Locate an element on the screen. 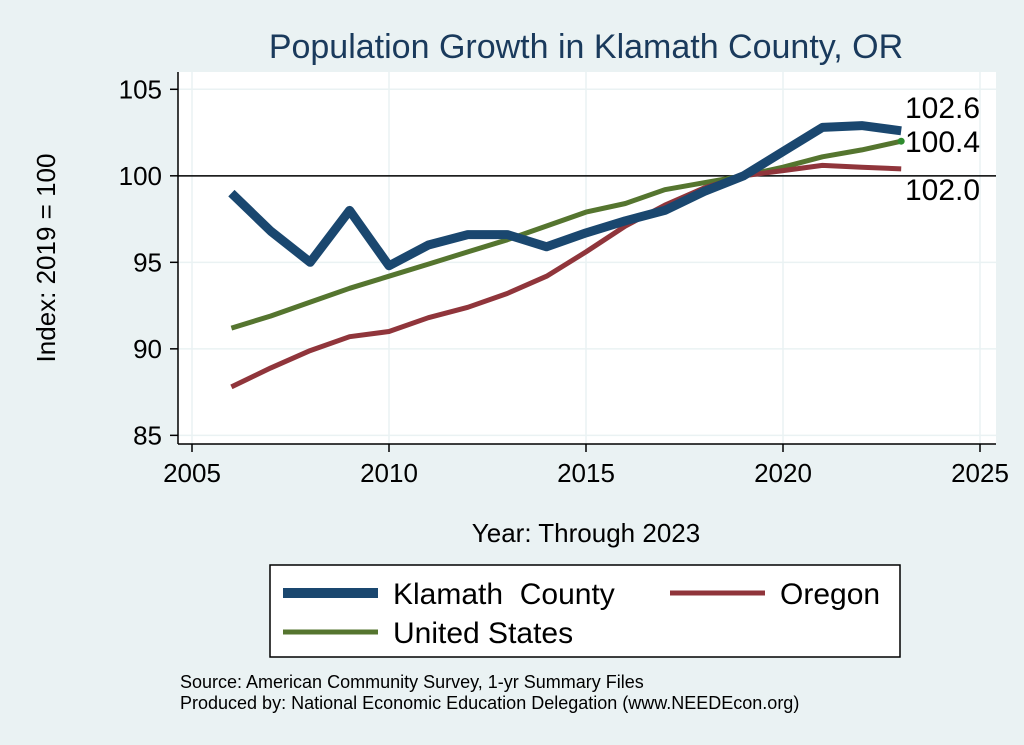  y-tick-label-2: 95 is located at coordinates (147, 262).